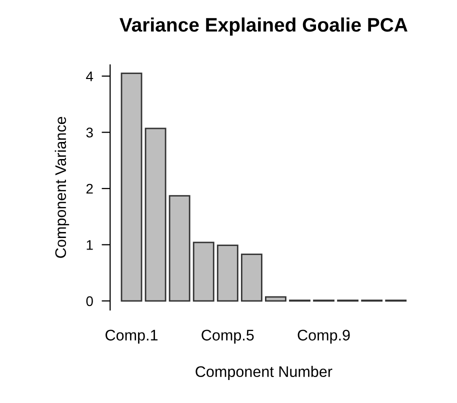 The height and width of the screenshot is (403, 457). What do you see at coordinates (324, 337) in the screenshot?
I see `x-tick-label: Comp.9` at bounding box center [324, 337].